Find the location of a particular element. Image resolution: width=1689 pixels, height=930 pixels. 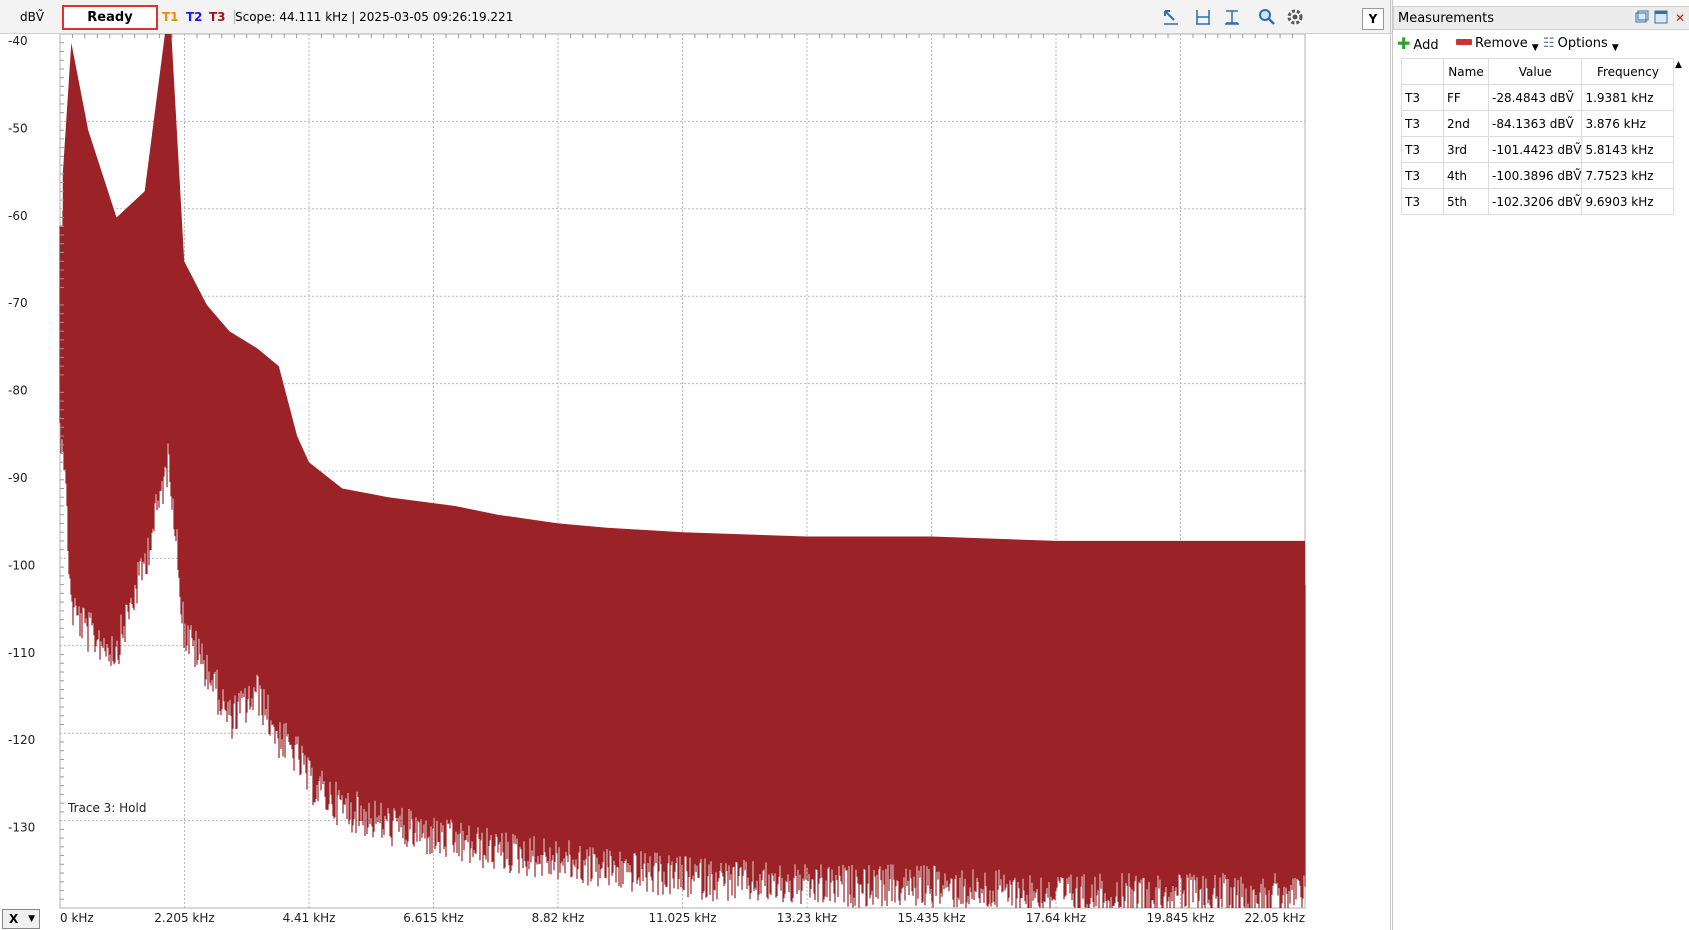

measurements-title: Measurements is located at coordinates (1446, 18).